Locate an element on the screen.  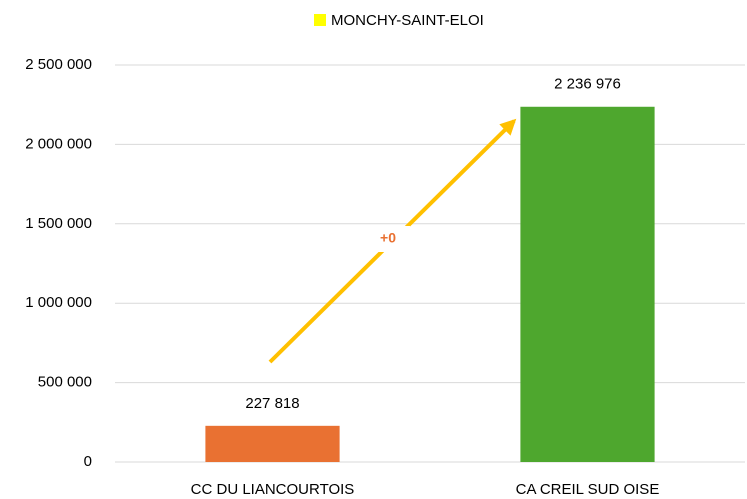
annotation: +0 is located at coordinates (388, 238).